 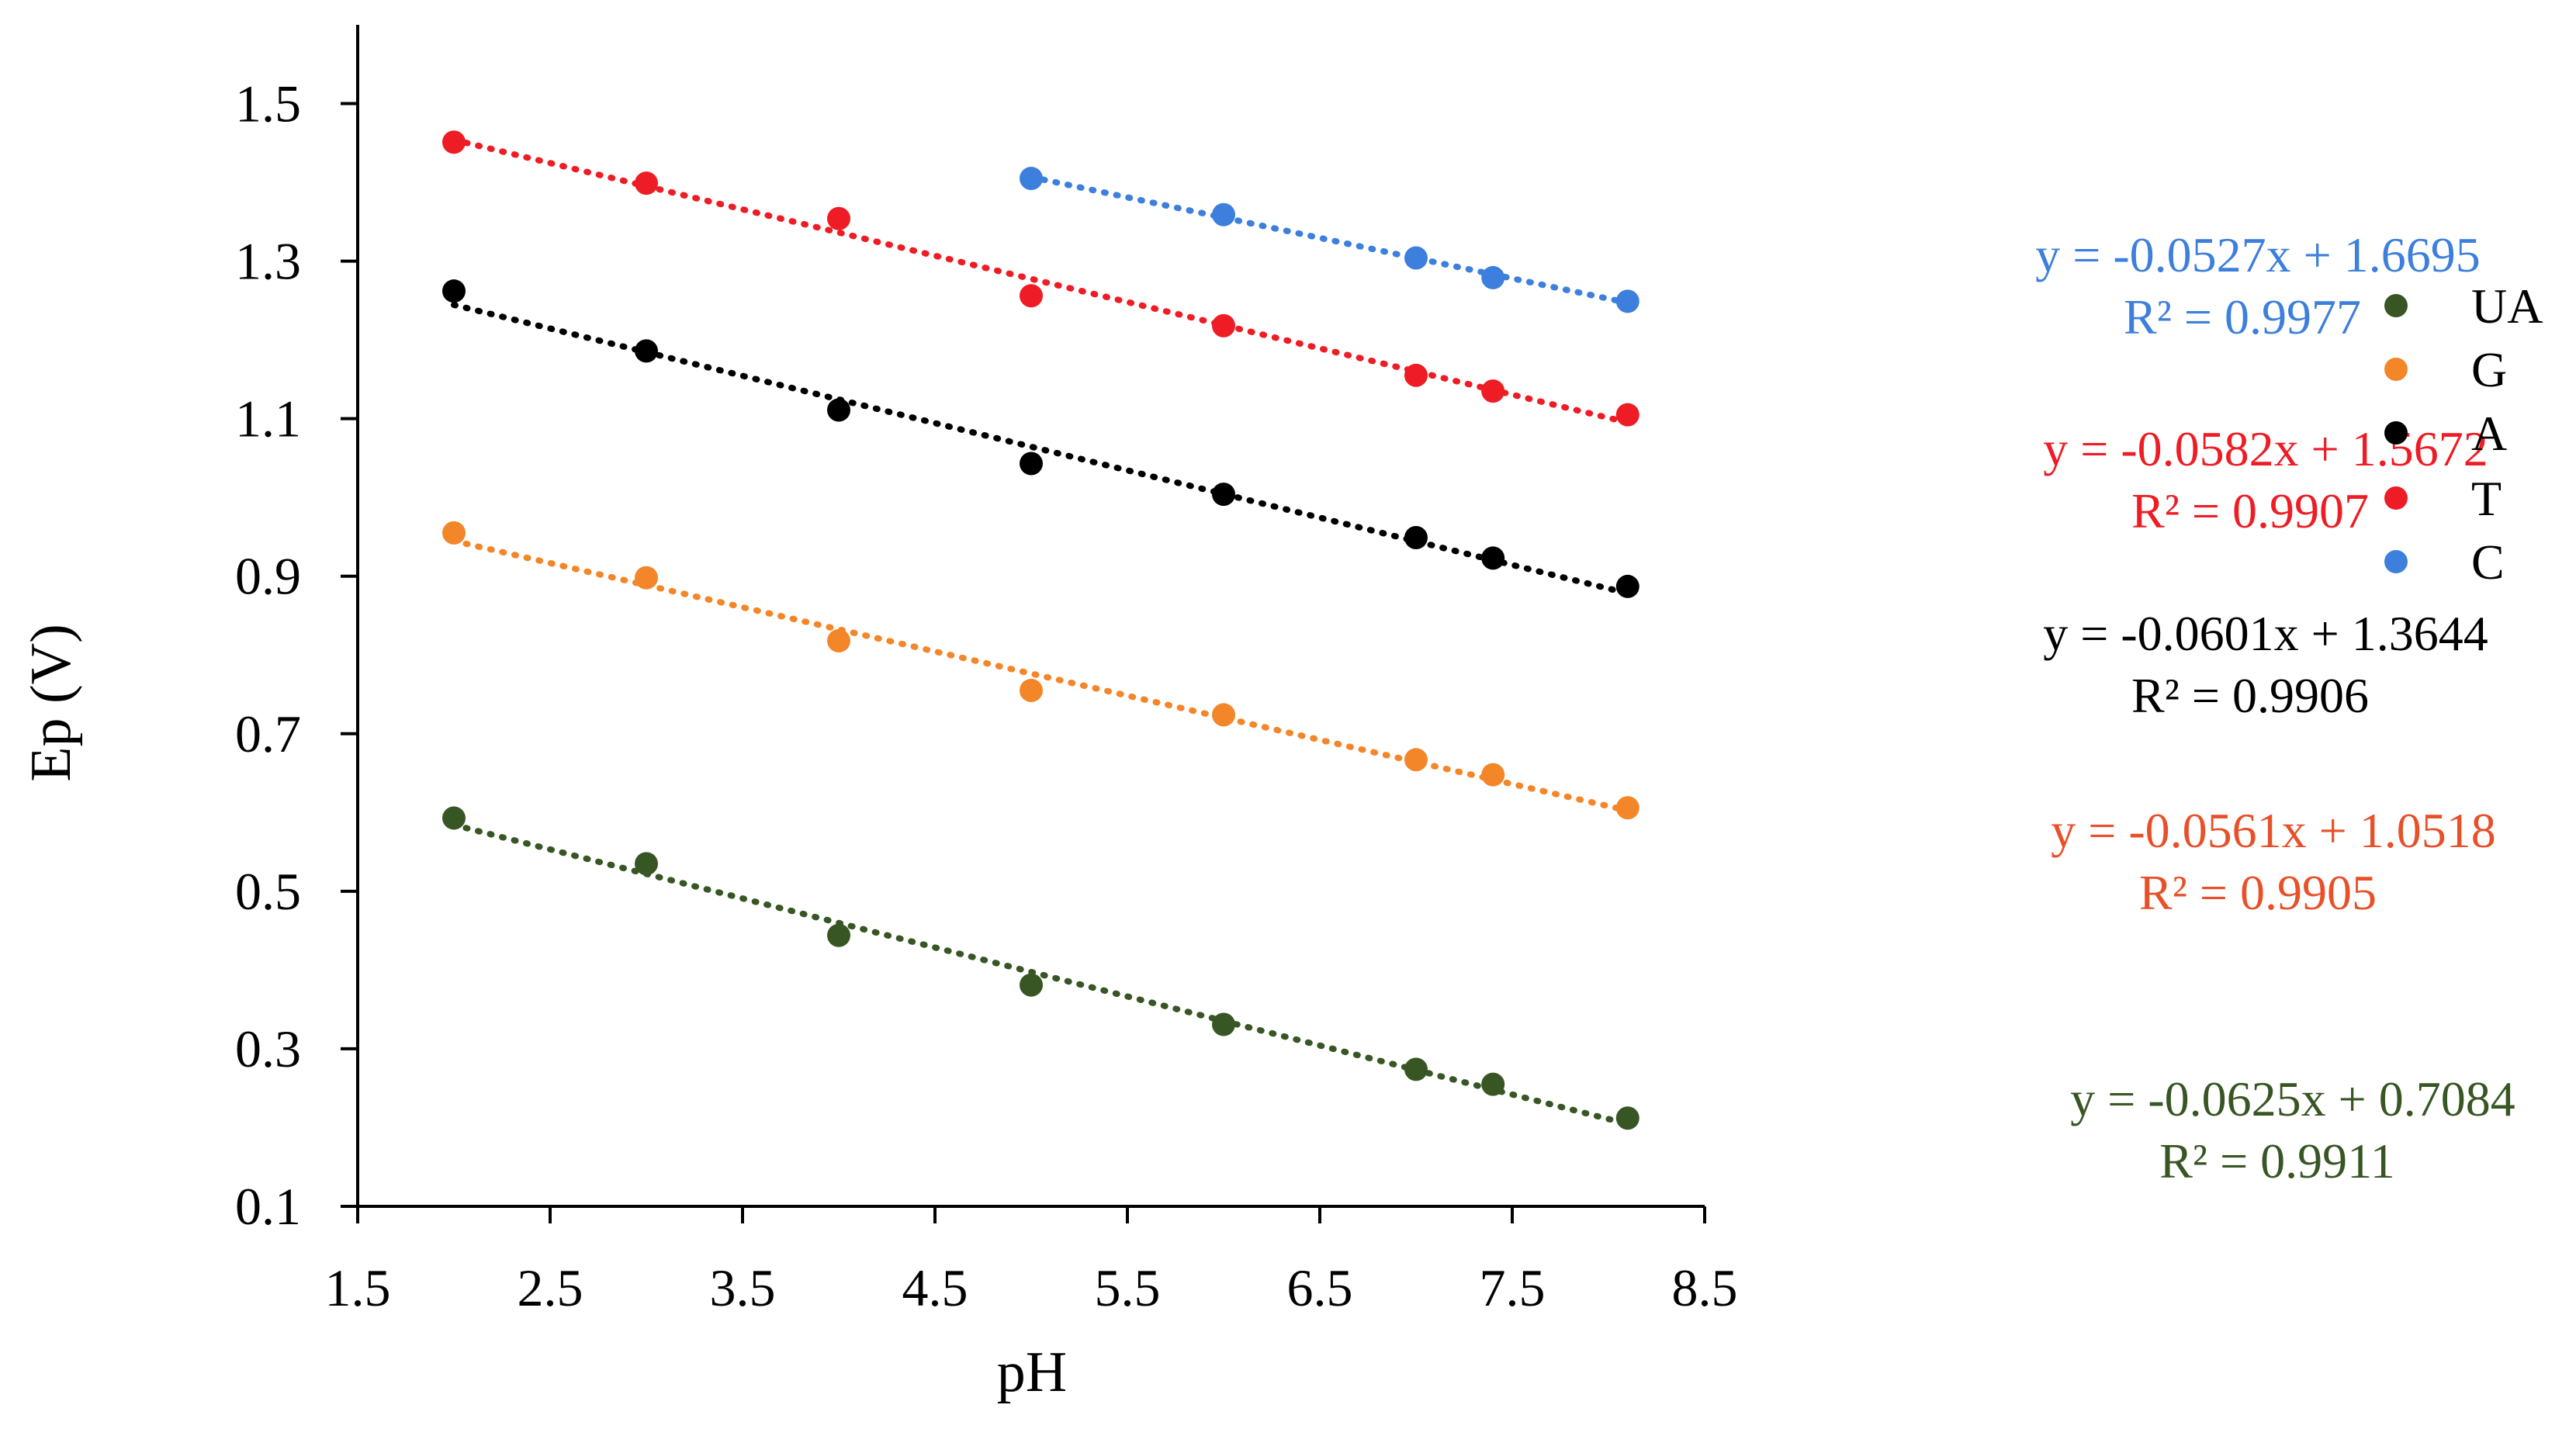 What do you see at coordinates (268, 576) in the screenshot?
I see `y-tick-label: 0.9` at bounding box center [268, 576].